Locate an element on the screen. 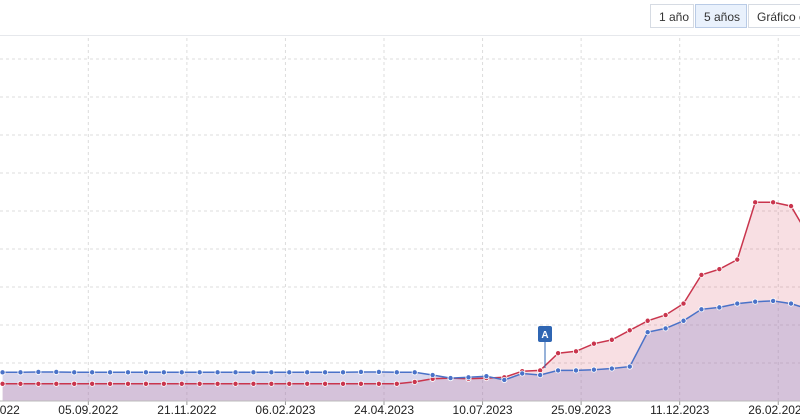 Image resolution: width=800 pixels, height=419 pixels. chart-type-button: Gráfico c is located at coordinates (774, 16).